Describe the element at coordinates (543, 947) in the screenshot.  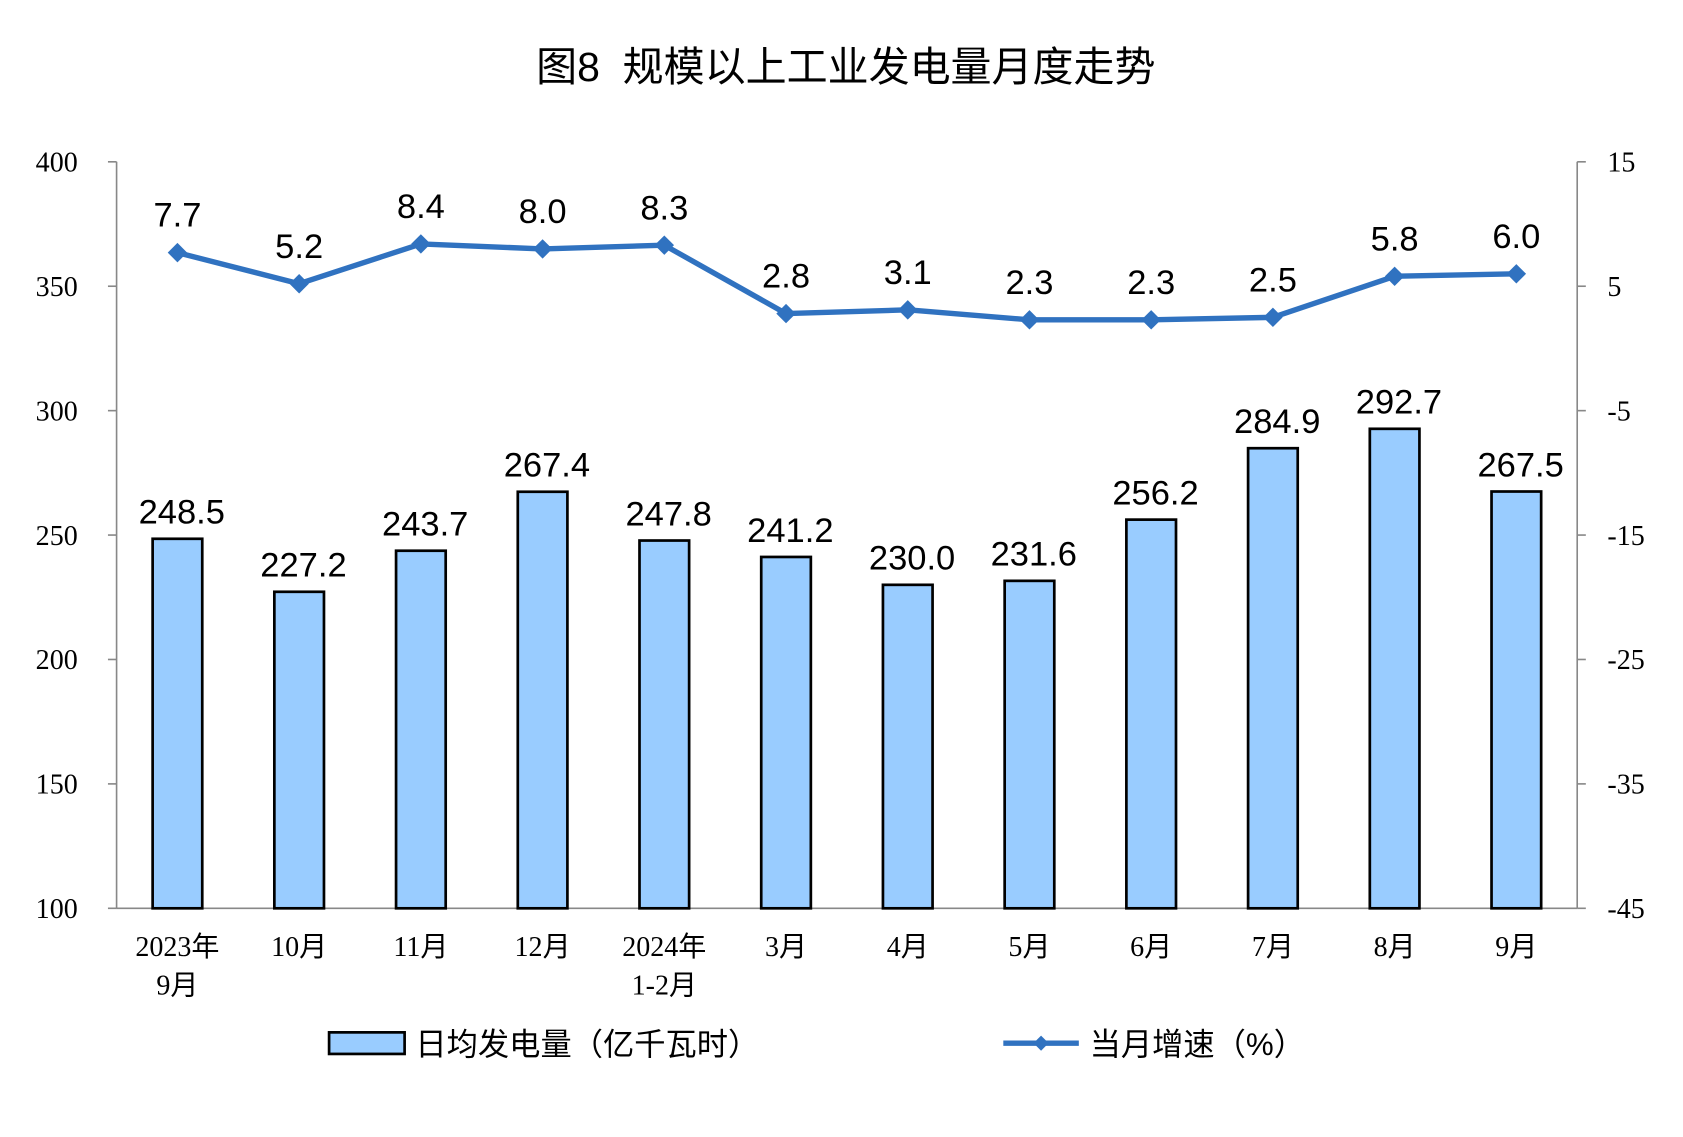
I see `x-tick-label: 12月` at that location.